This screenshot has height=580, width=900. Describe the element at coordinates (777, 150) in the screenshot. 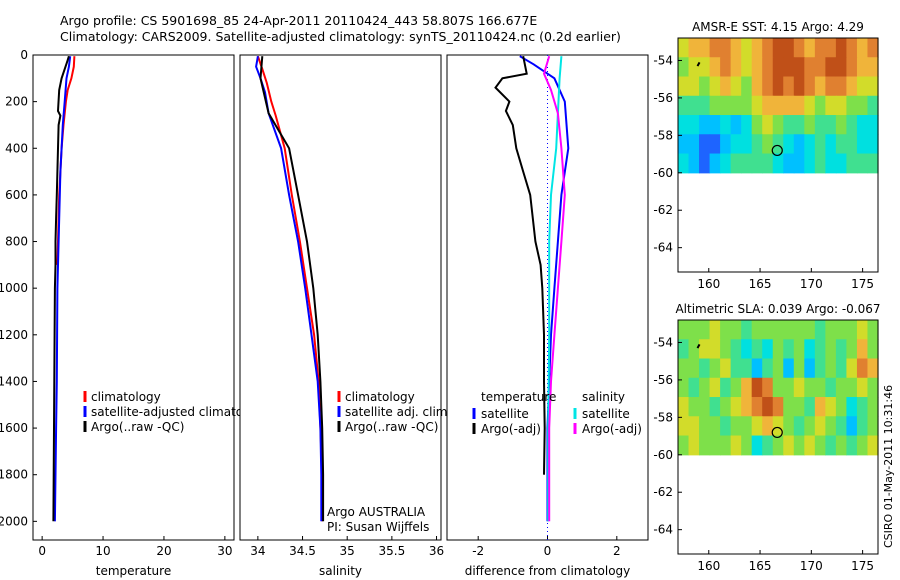

I see `argo-position-marker` at that location.